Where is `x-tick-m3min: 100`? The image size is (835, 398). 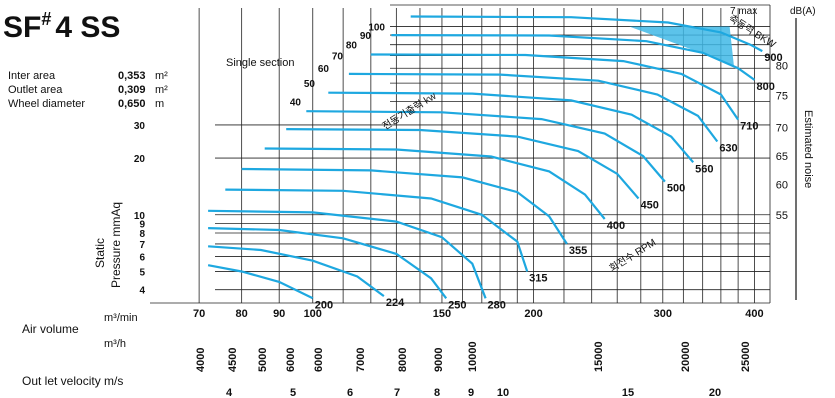
x-tick-m3min: 100 is located at coordinates (313, 314).